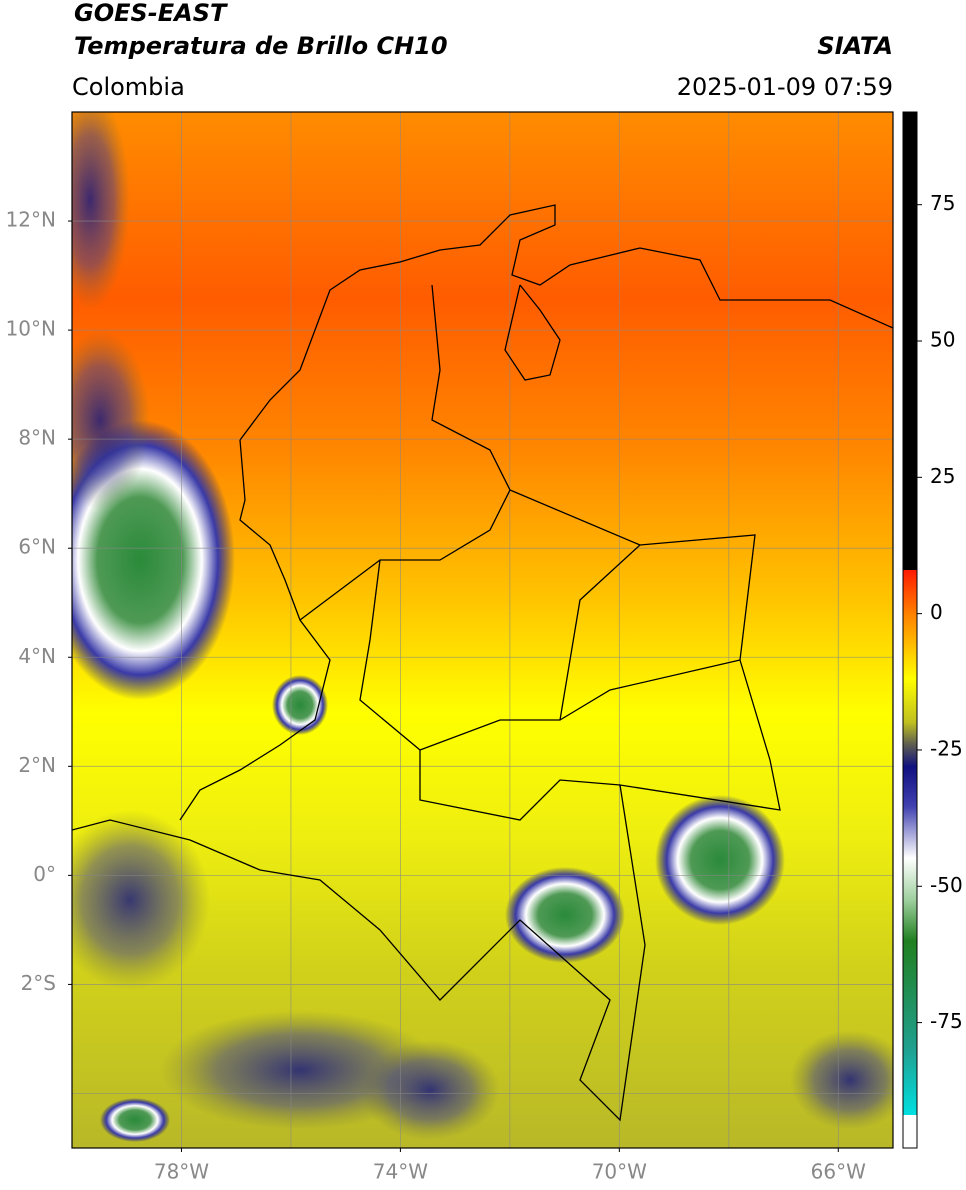  What do you see at coordinates (910, 630) in the screenshot?
I see `colorbar` at bounding box center [910, 630].